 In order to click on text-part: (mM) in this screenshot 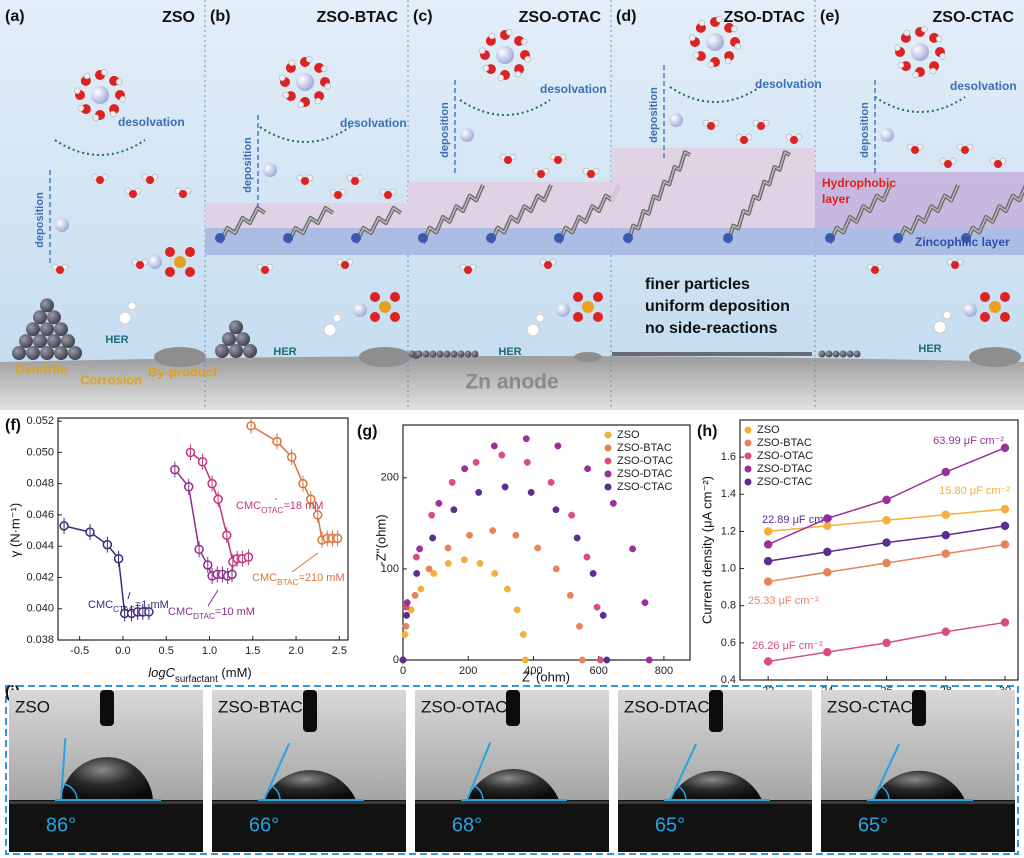, I will do `click(235, 672)`.